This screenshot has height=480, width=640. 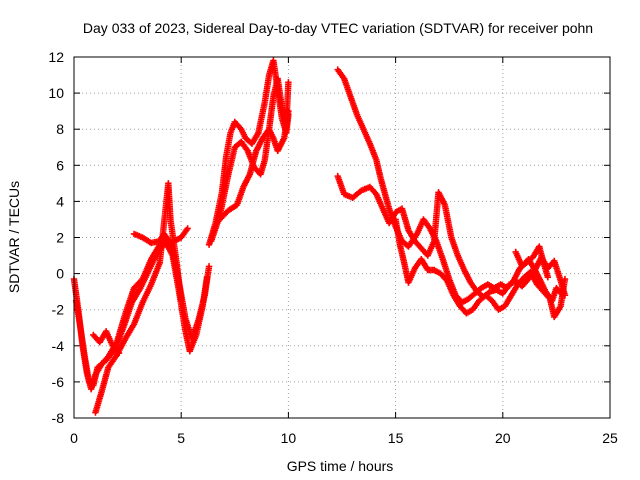 What do you see at coordinates (58, 310) in the screenshot?
I see `y-tick-label: -2` at bounding box center [58, 310].